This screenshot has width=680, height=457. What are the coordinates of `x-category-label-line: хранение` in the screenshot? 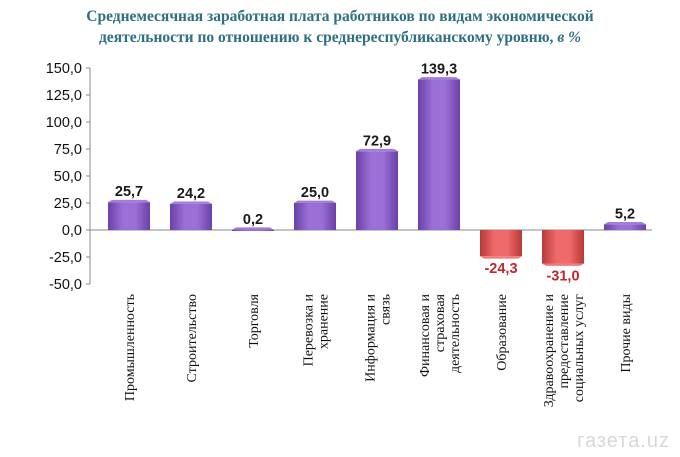 It's located at (324, 321).